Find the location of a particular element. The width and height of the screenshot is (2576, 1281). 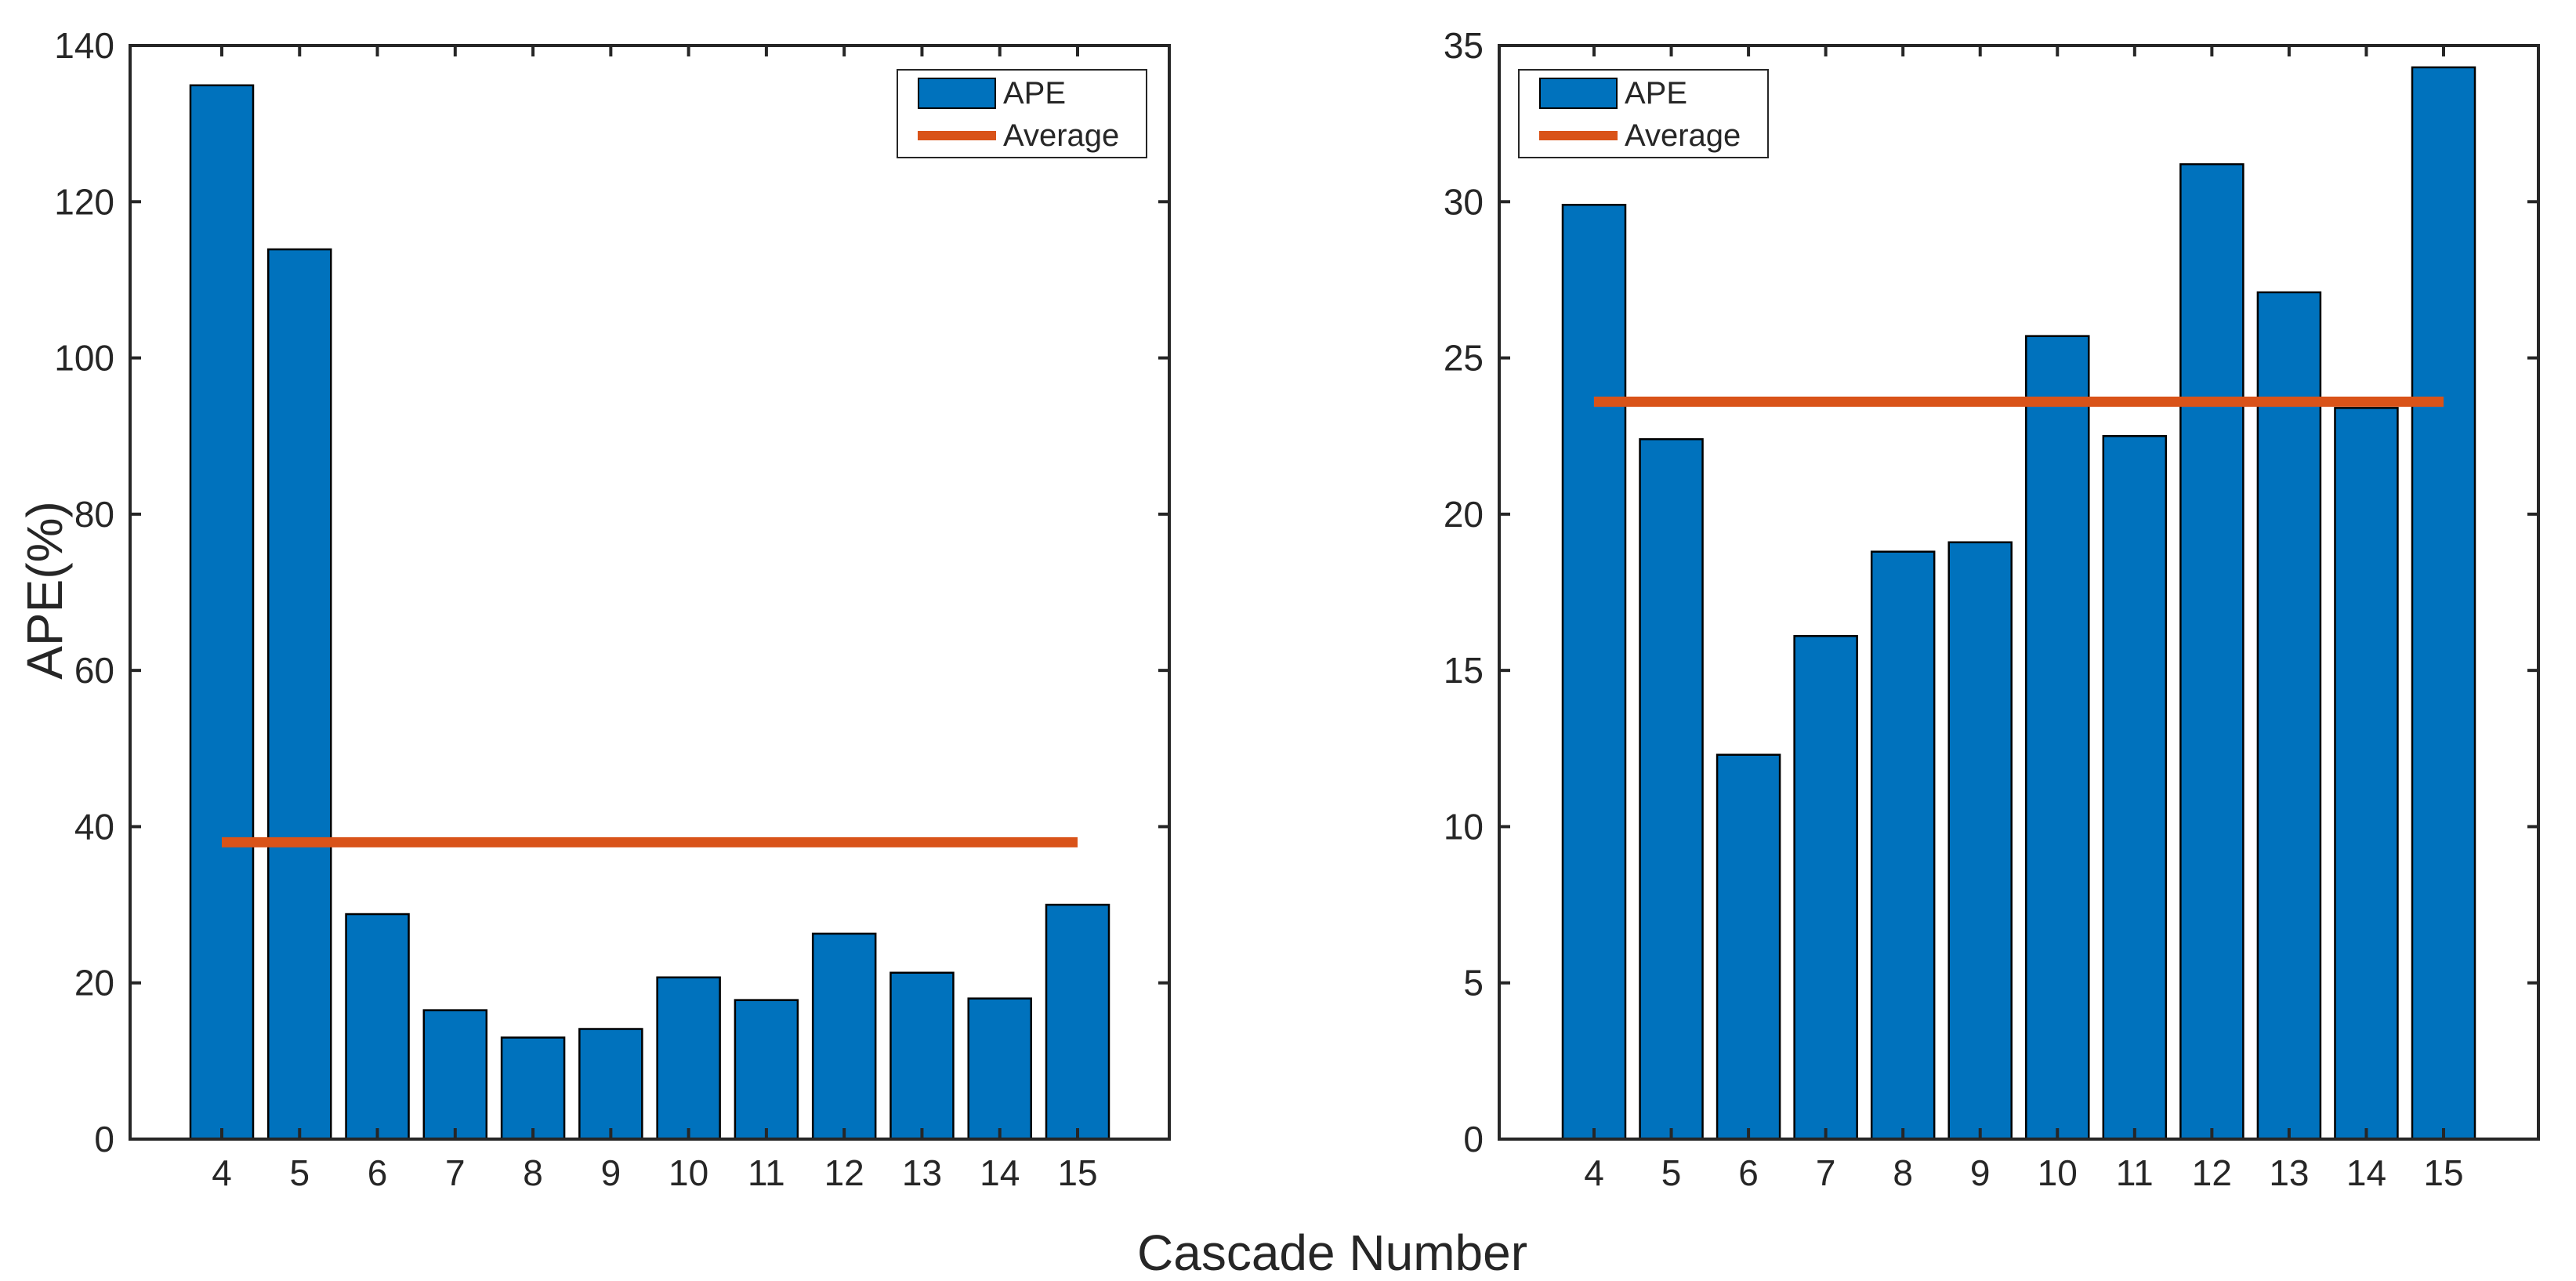

y-tick-label-120: 120 is located at coordinates (84, 201).